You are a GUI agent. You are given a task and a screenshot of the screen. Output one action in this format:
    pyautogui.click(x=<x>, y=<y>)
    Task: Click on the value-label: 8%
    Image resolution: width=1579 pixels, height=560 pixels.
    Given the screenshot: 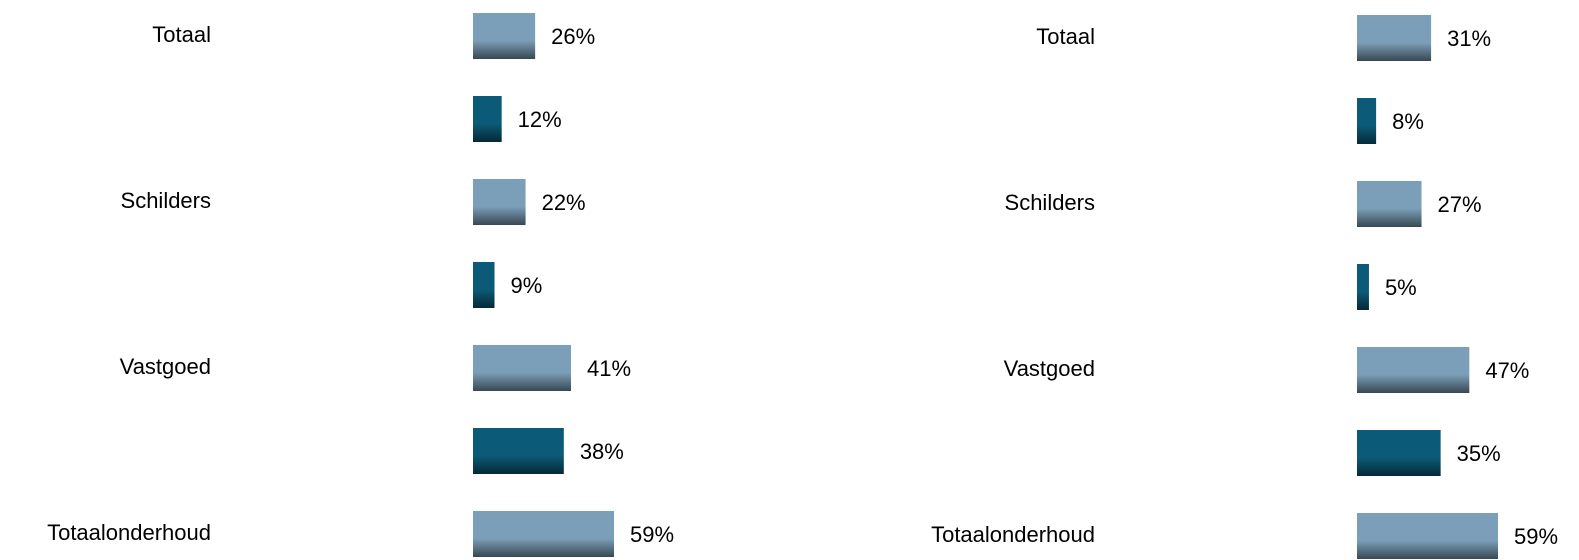 What is the action you would take?
    pyautogui.click(x=1408, y=121)
    